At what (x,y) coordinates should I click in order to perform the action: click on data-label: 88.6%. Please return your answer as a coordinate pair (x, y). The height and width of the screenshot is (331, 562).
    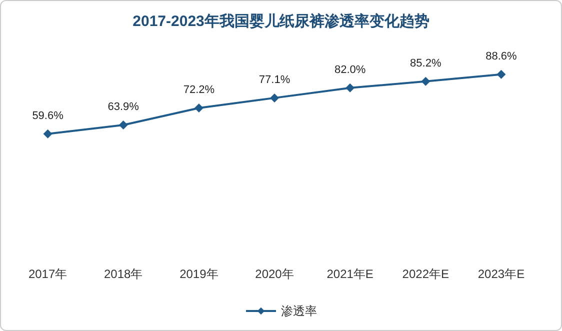
    Looking at the image, I should click on (502, 56).